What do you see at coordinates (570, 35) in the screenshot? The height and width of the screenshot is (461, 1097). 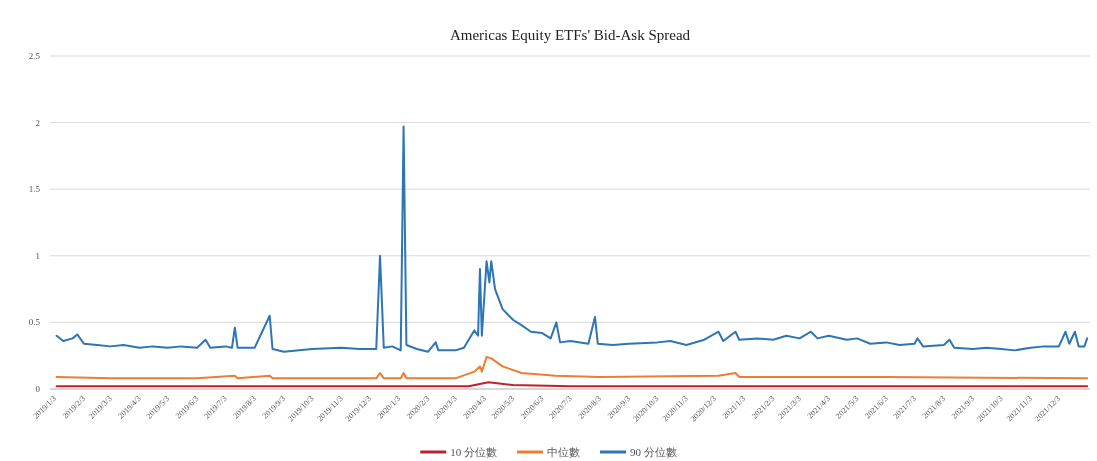 I see `chart-title: Americas Equity ETFs' Bid-Ask Spread` at bounding box center [570, 35].